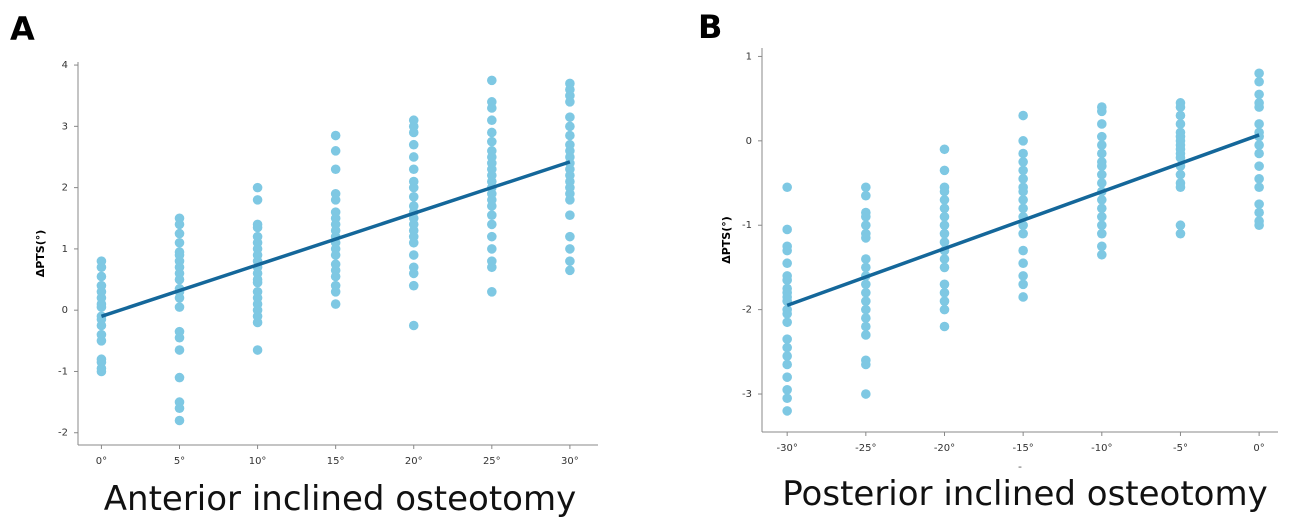 This screenshot has height=525, width=1289. What do you see at coordinates (22, 29) in the screenshot?
I see `panel-label: A` at bounding box center [22, 29].